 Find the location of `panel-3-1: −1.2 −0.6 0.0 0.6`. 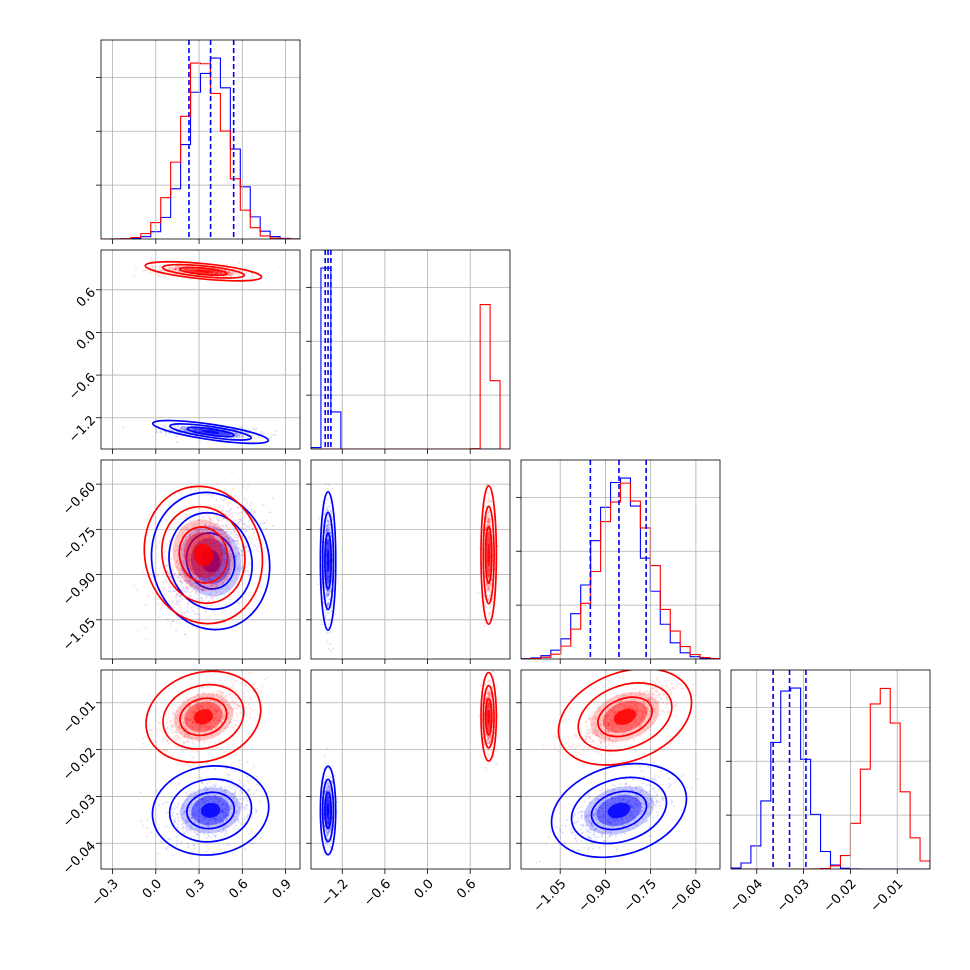

panel-3-1: −1.2 −0.6 0.0 0.6 is located at coordinates (408, 789).